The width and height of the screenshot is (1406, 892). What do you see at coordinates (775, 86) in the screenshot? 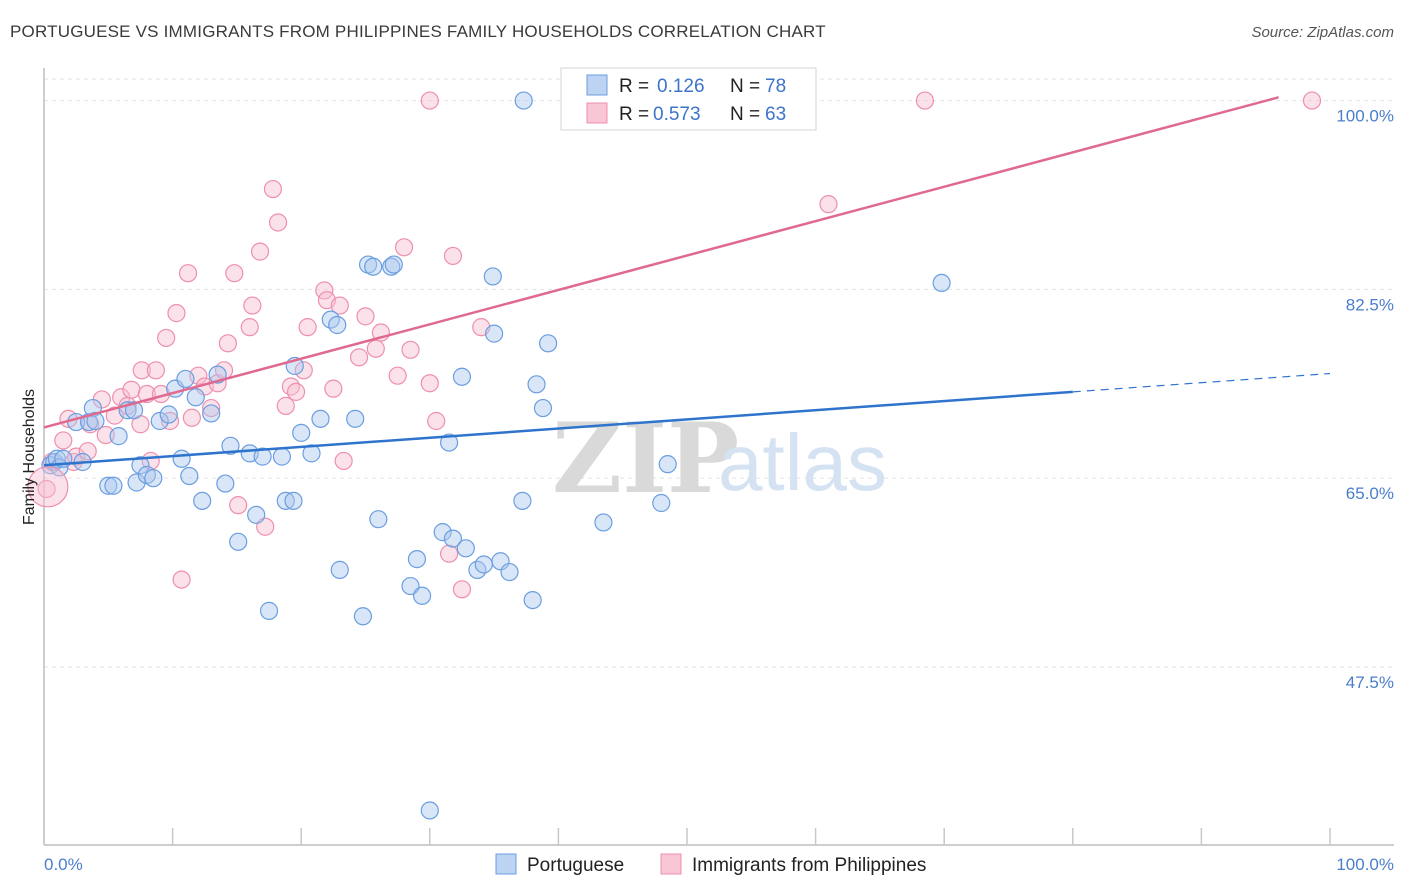
I see `stats-n-value-1: 78` at bounding box center [775, 86].